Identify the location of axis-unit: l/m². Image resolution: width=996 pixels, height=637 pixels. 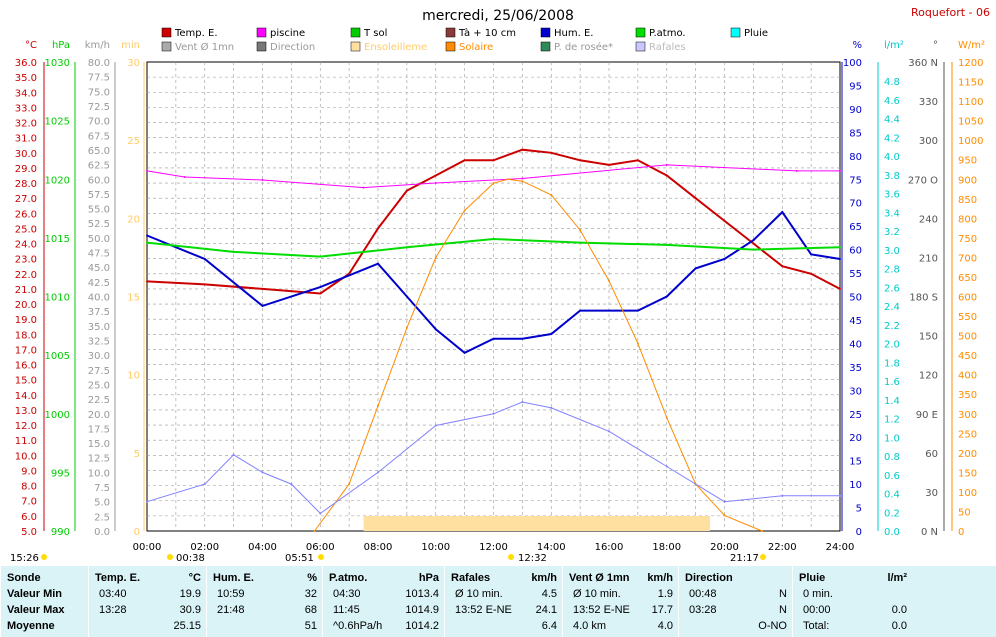
(894, 45).